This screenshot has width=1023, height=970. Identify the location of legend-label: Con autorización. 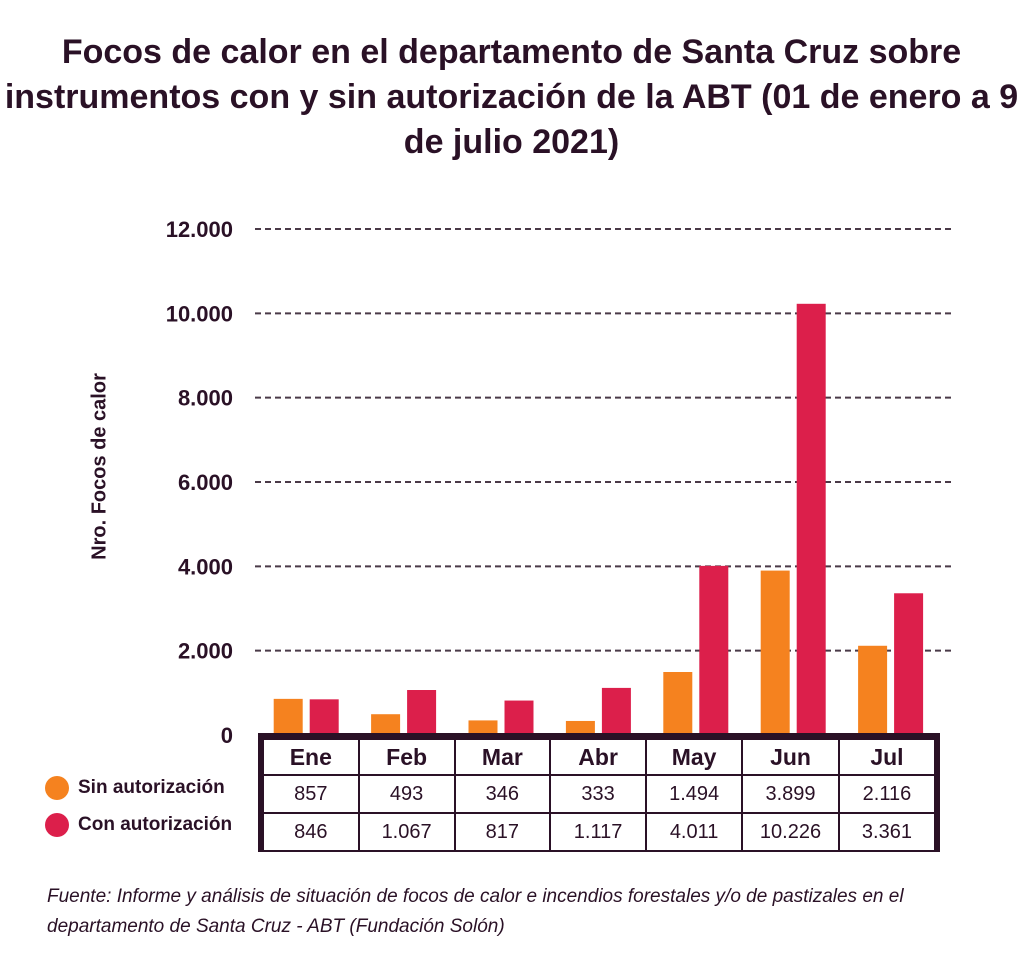
(155, 824).